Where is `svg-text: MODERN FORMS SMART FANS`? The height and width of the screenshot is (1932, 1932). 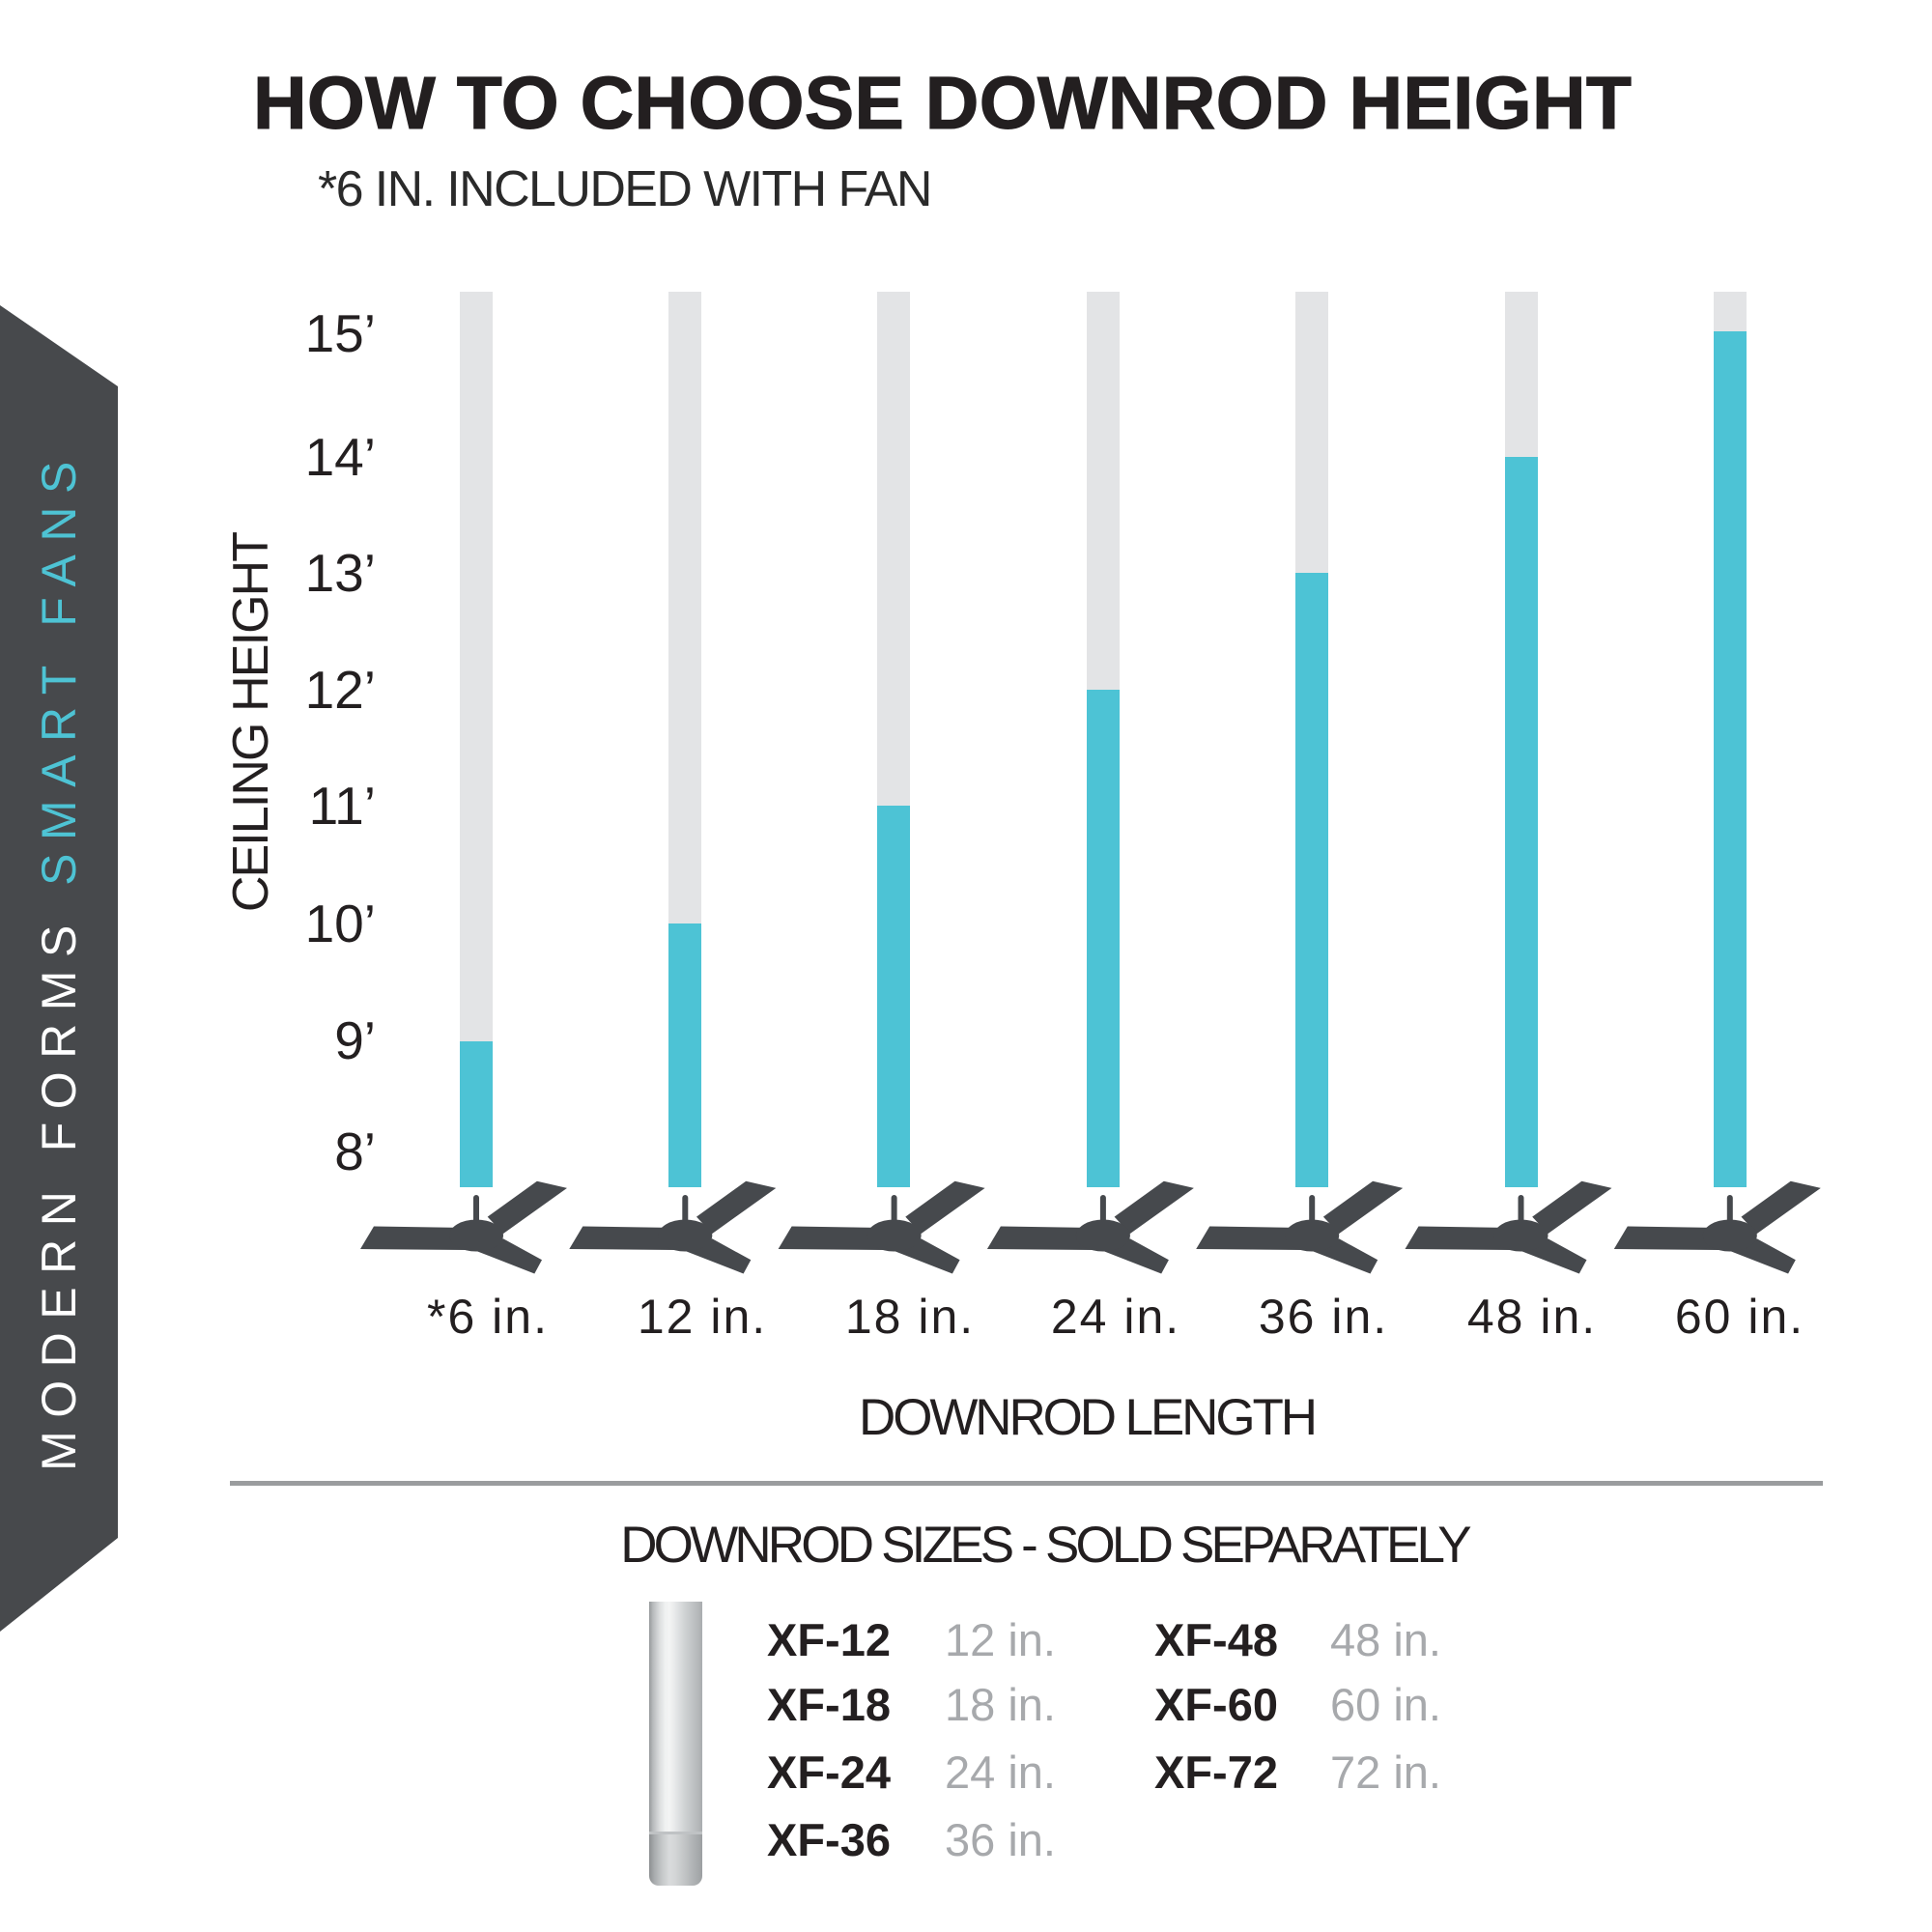
svg-text: MODERN FORMS SMART FANS is located at coordinates (59, 959).